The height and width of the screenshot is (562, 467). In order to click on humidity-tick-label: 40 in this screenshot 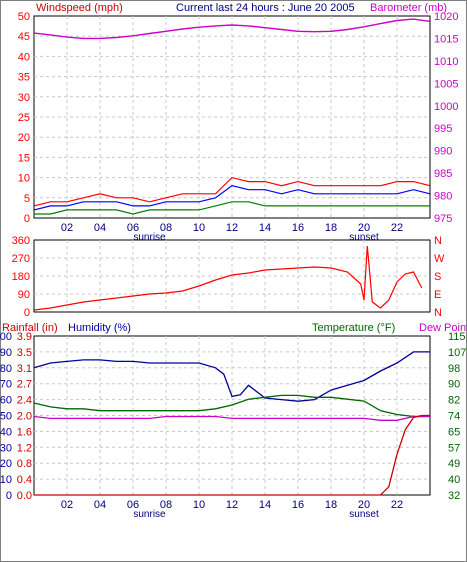, I will do `click(6, 432)`.